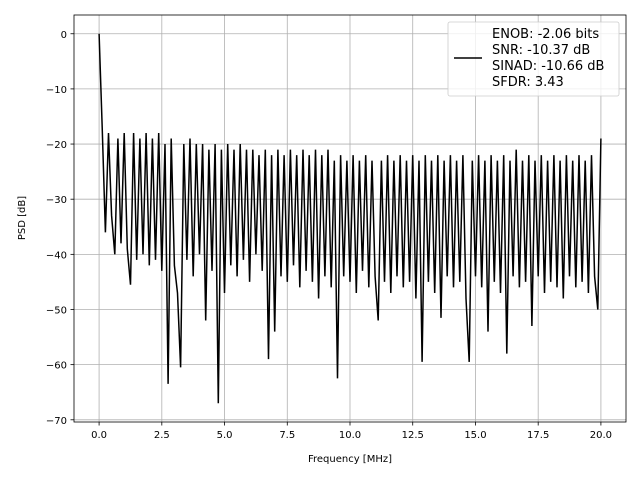 The height and width of the screenshot is (484, 640). What do you see at coordinates (541, 50) in the screenshot?
I see `legend-snr: SNR: -10.37 dB` at bounding box center [541, 50].